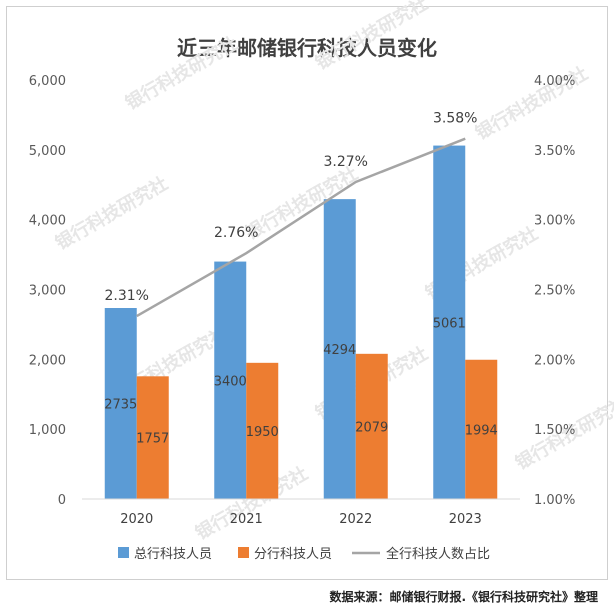  I want to click on bar-value-label: 5061, so click(449, 323).